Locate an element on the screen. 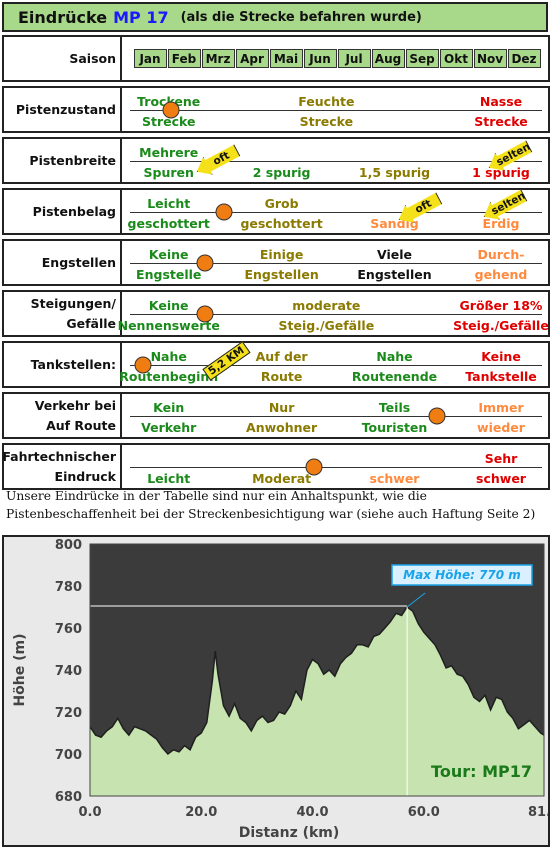 The image size is (552, 849). max-height-label: Max Höhe: 770 m is located at coordinates (462, 575).